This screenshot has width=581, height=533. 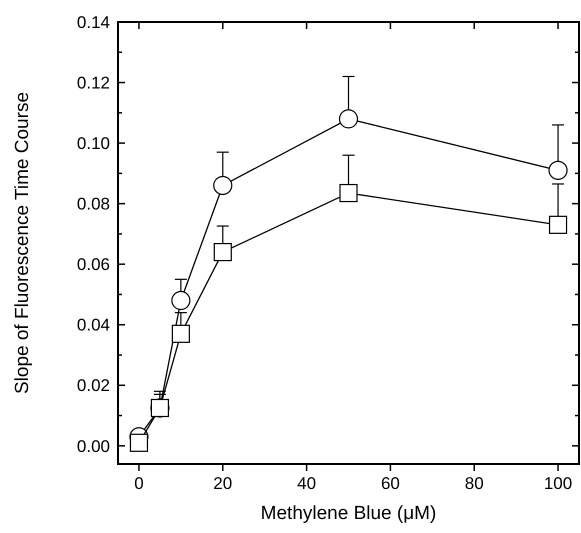 What do you see at coordinates (139, 483) in the screenshot?
I see `x-tick-label: 0` at bounding box center [139, 483].